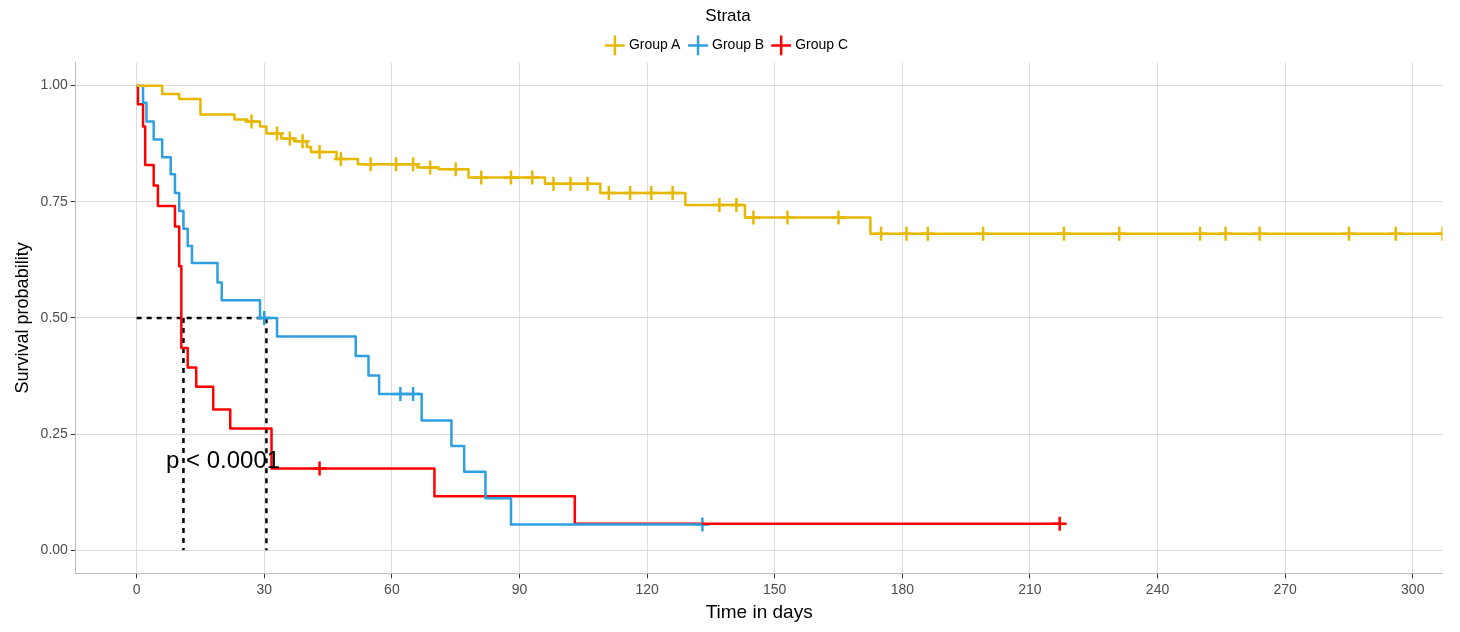 This screenshot has height=632, width=1460. What do you see at coordinates (264, 588) in the screenshot?
I see `x-tick-label: 30` at bounding box center [264, 588].